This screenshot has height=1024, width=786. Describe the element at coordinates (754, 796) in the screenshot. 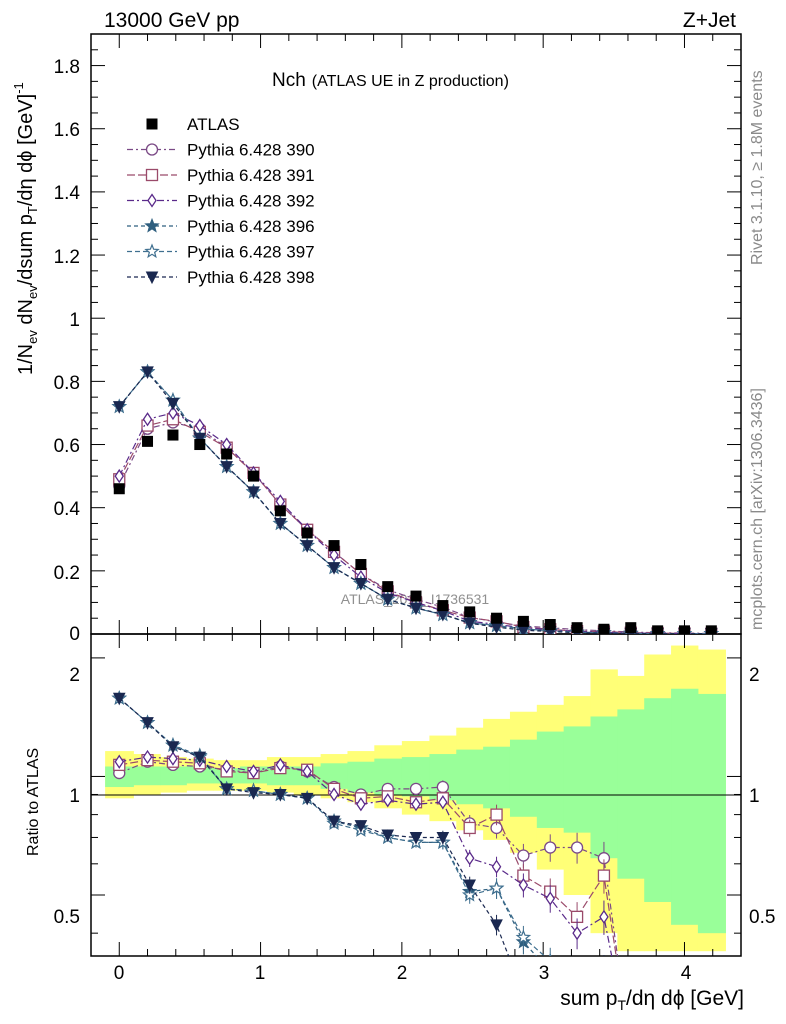

I see `y-tick-ratio-right-1: 1` at that location.